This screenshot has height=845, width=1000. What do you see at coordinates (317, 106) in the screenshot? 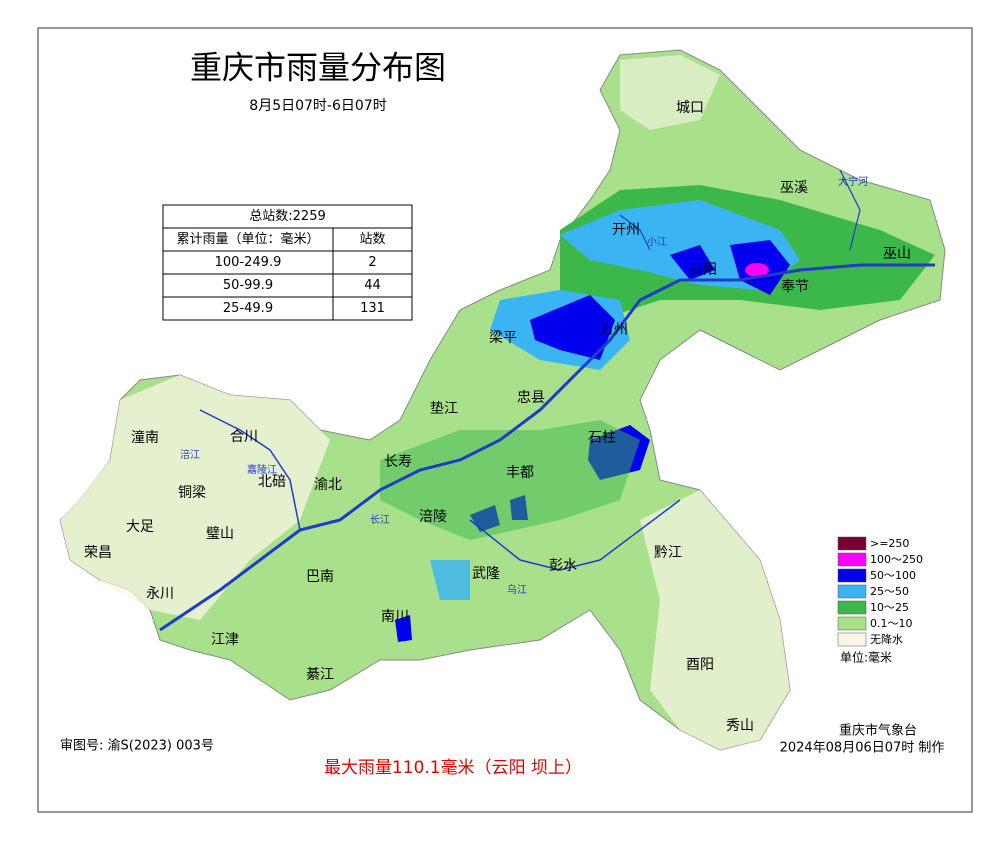
I see `subtitle: 8月5日07时-6日07时` at bounding box center [317, 106].